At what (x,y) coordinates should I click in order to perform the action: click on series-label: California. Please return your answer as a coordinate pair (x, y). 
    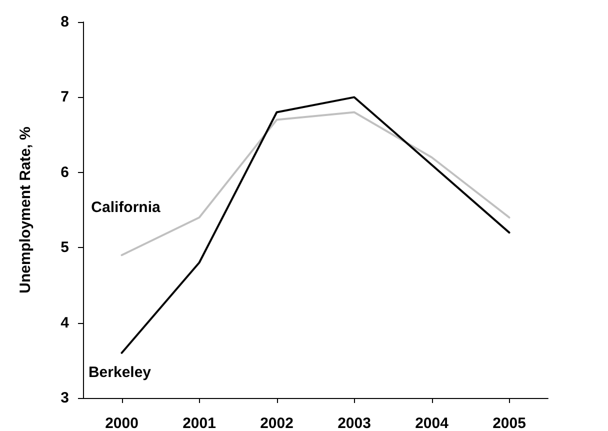
    Looking at the image, I should click on (126, 207).